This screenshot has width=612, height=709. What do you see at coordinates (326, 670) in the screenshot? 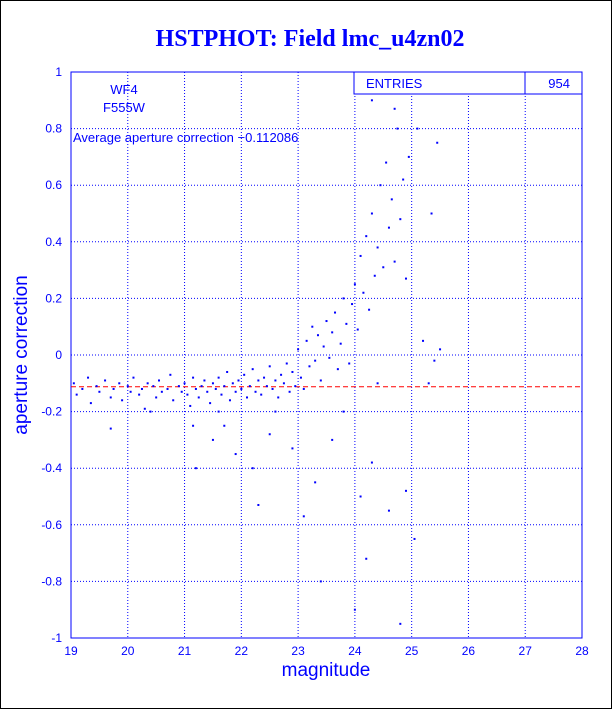
I see `x-axis-label: magnitude` at bounding box center [326, 670].